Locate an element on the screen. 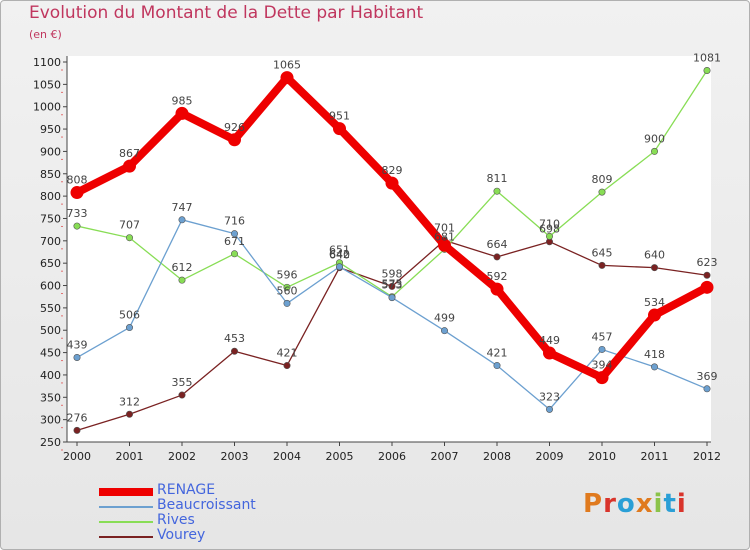  x-tick-label: 2000 is located at coordinates (77, 456).